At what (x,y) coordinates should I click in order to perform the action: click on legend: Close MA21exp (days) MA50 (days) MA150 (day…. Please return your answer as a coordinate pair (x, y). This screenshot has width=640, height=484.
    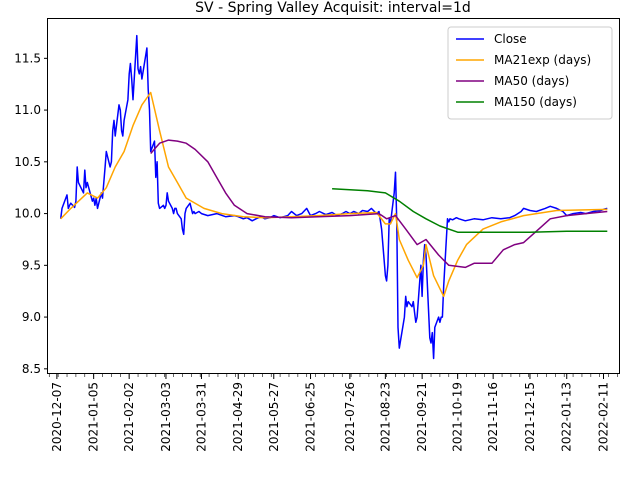
    Looking at the image, I should click on (530, 73).